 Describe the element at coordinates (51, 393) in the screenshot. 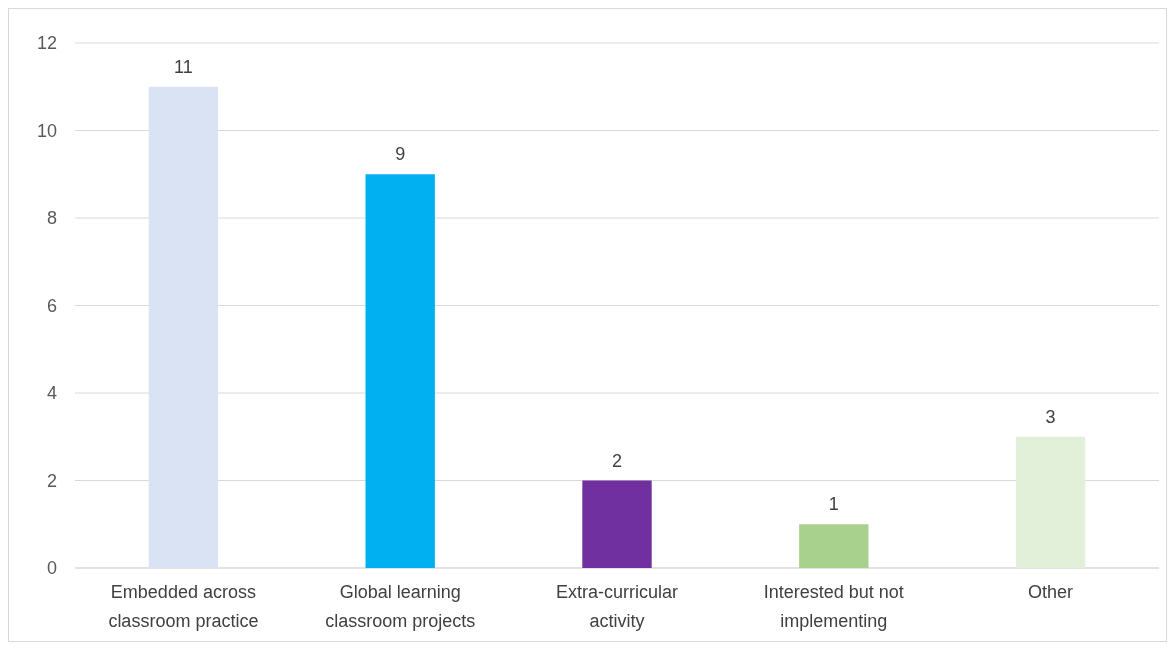

I see `y-tick-label: 4` at that location.